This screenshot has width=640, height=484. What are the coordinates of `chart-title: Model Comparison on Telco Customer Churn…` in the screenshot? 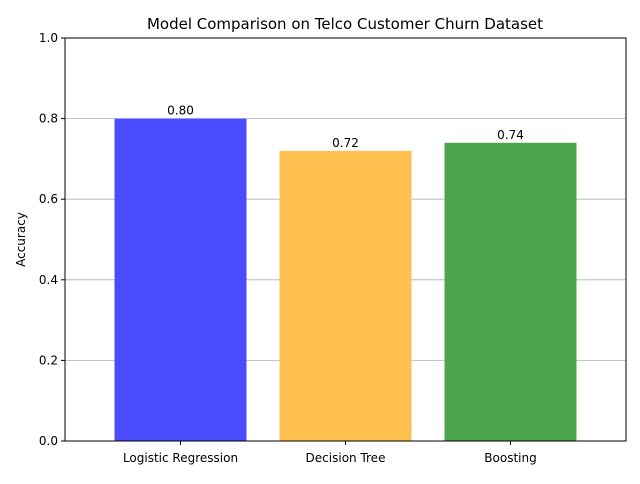 It's located at (345, 24).